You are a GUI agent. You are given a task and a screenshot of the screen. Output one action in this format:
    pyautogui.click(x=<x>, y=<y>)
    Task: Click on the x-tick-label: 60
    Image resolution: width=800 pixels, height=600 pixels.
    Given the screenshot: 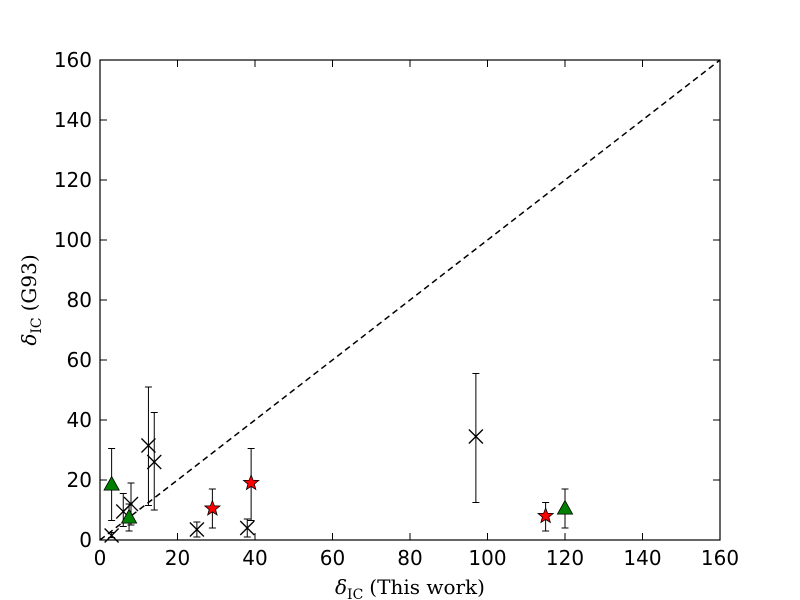 What is the action you would take?
    pyautogui.click(x=332, y=558)
    